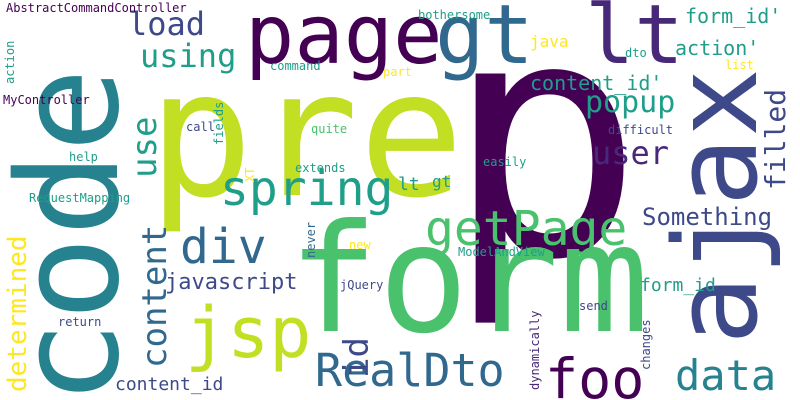  I want to click on word-mycontroller: MyController, so click(46, 100).